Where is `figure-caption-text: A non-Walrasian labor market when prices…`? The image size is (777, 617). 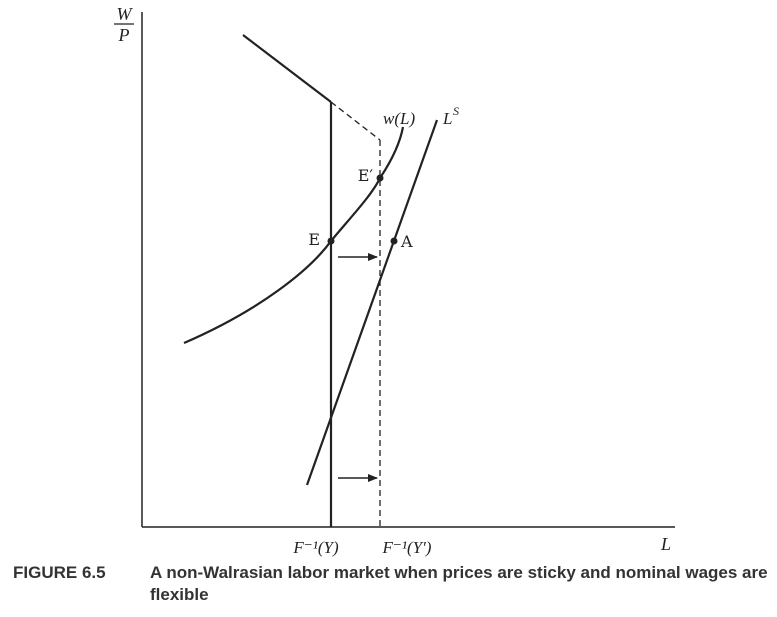
figure-caption-text: A non-Walrasian labor market when prices… is located at coordinates (459, 583).